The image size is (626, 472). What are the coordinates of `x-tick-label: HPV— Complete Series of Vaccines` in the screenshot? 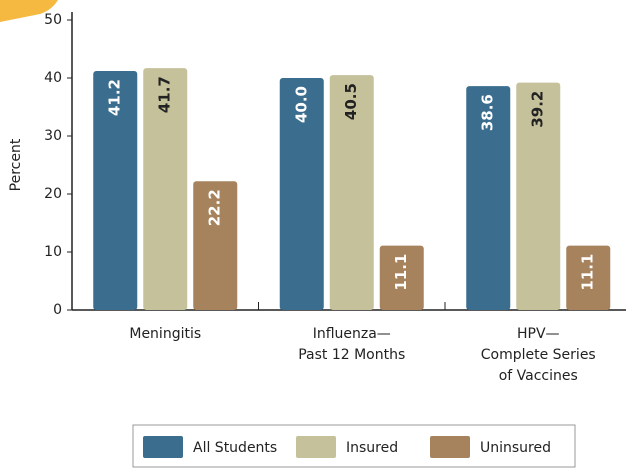 It's located at (538, 355).